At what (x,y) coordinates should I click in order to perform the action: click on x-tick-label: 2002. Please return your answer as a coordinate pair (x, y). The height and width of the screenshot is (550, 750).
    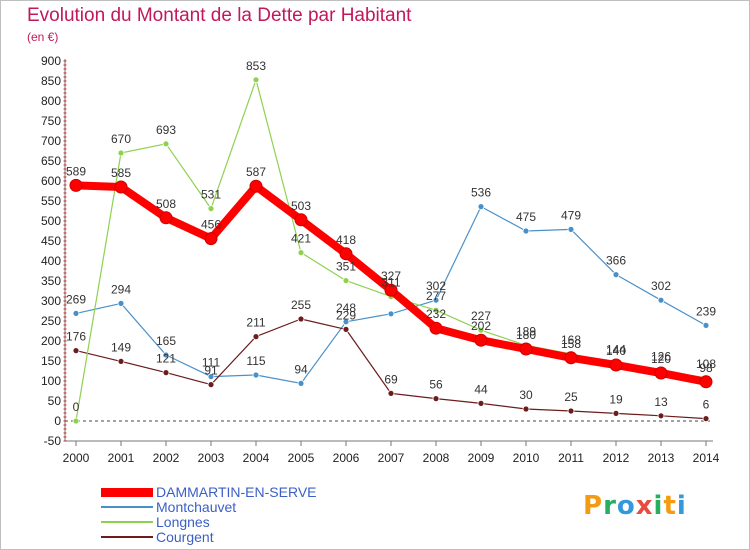
    Looking at the image, I should click on (166, 458).